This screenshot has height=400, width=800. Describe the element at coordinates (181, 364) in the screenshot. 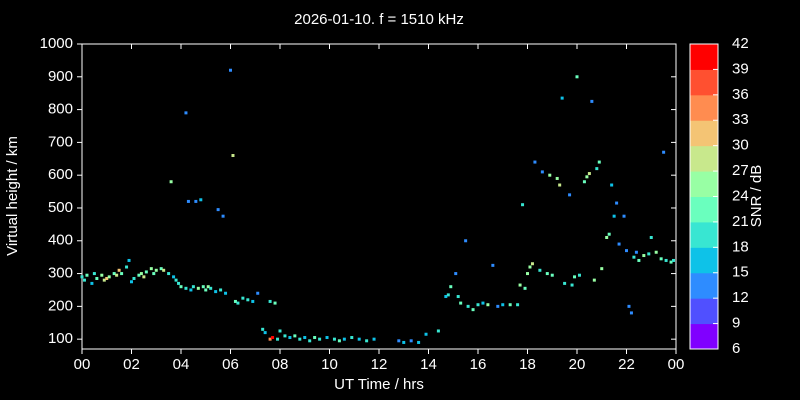

I see `x-tick-label: 04` at that location.